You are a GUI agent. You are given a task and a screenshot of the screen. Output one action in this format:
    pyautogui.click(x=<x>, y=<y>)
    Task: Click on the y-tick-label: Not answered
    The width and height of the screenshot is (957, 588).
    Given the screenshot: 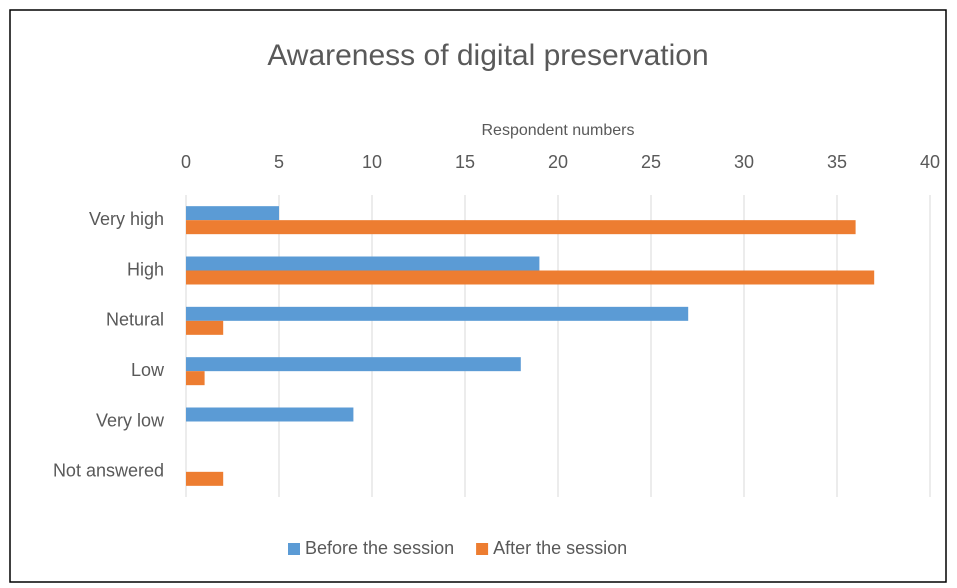 What is the action you would take?
    pyautogui.click(x=108, y=471)
    